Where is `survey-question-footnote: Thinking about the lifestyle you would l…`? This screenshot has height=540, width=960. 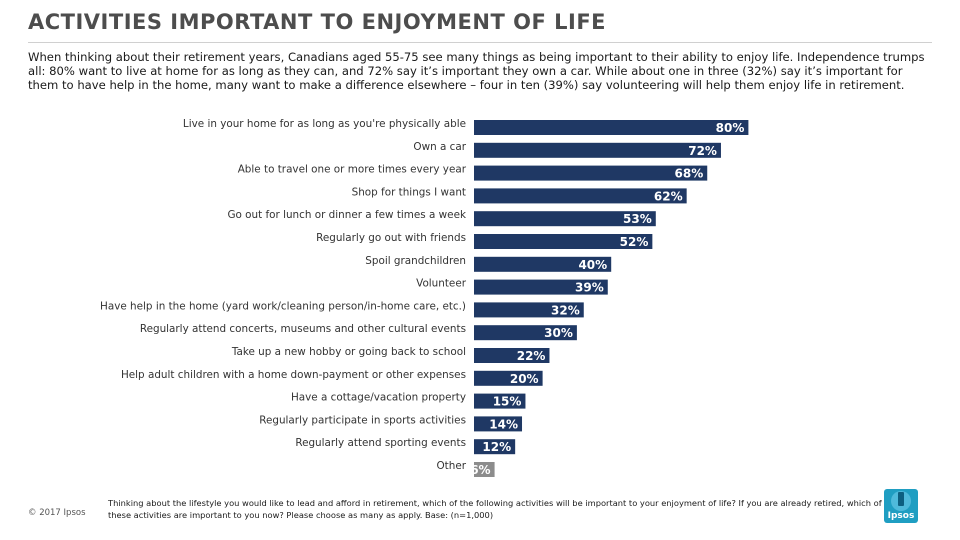
survey-question-footnote: Thinking about the lifestyle you would l… is located at coordinates (495, 509).